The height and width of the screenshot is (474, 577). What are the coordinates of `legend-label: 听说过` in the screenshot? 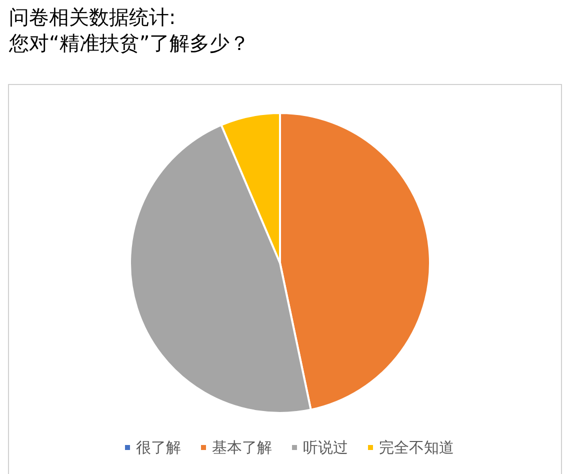 It's located at (325, 447).